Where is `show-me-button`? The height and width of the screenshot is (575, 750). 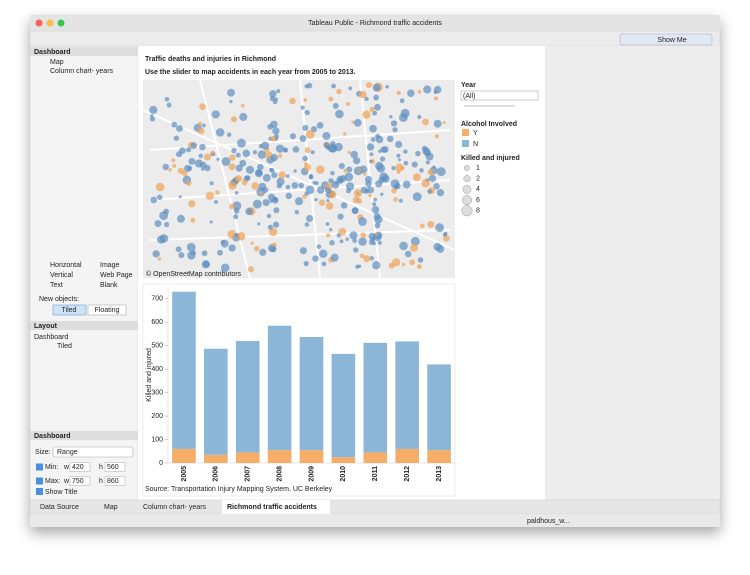 show-me-button is located at coordinates (666, 39).